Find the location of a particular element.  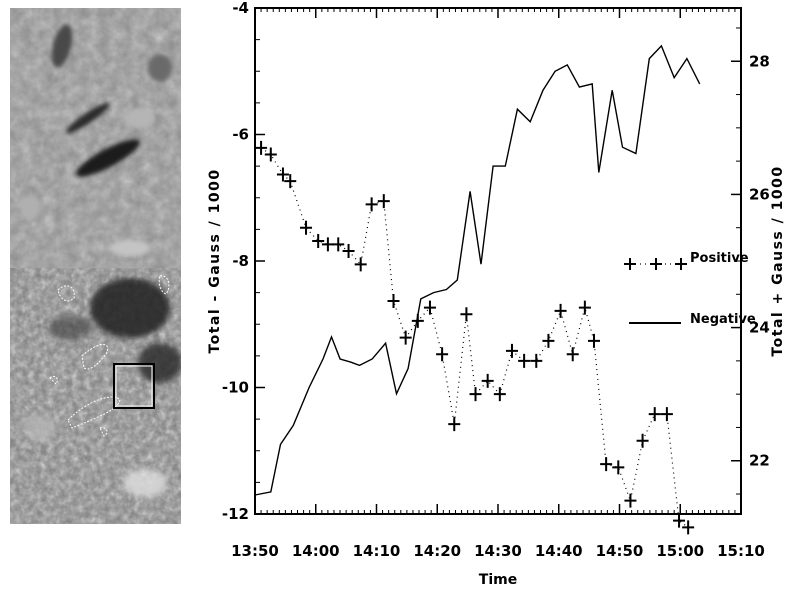

x-tick-label: 14:30 is located at coordinates (498, 551).